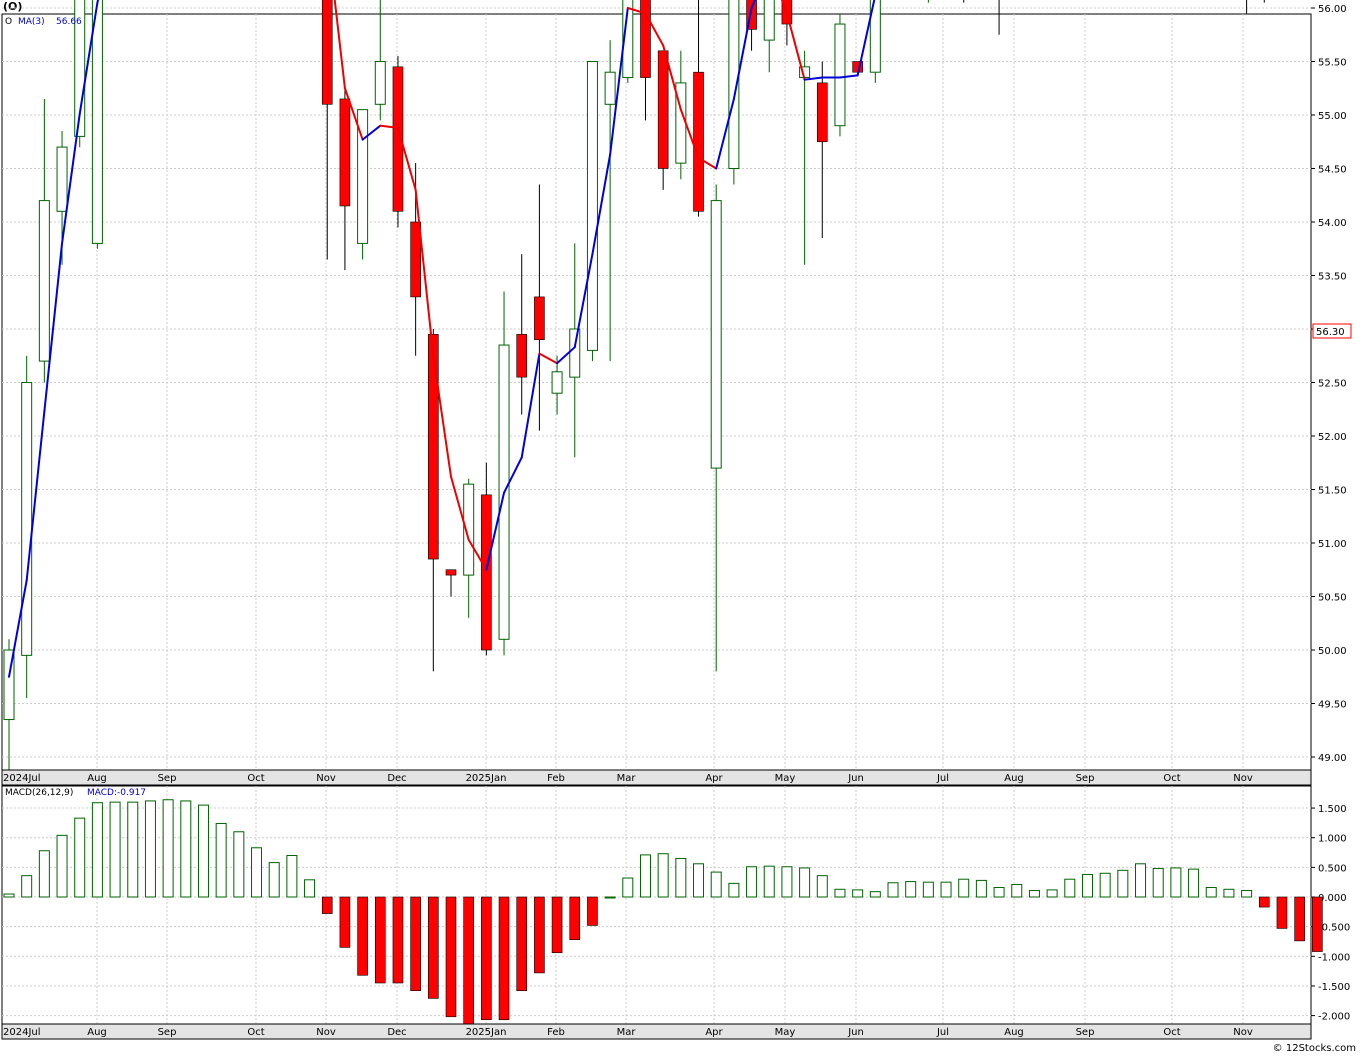 This screenshot has height=1056, width=1360. I want to click on price-y-tick-label: 55.50, so click(1332, 63).